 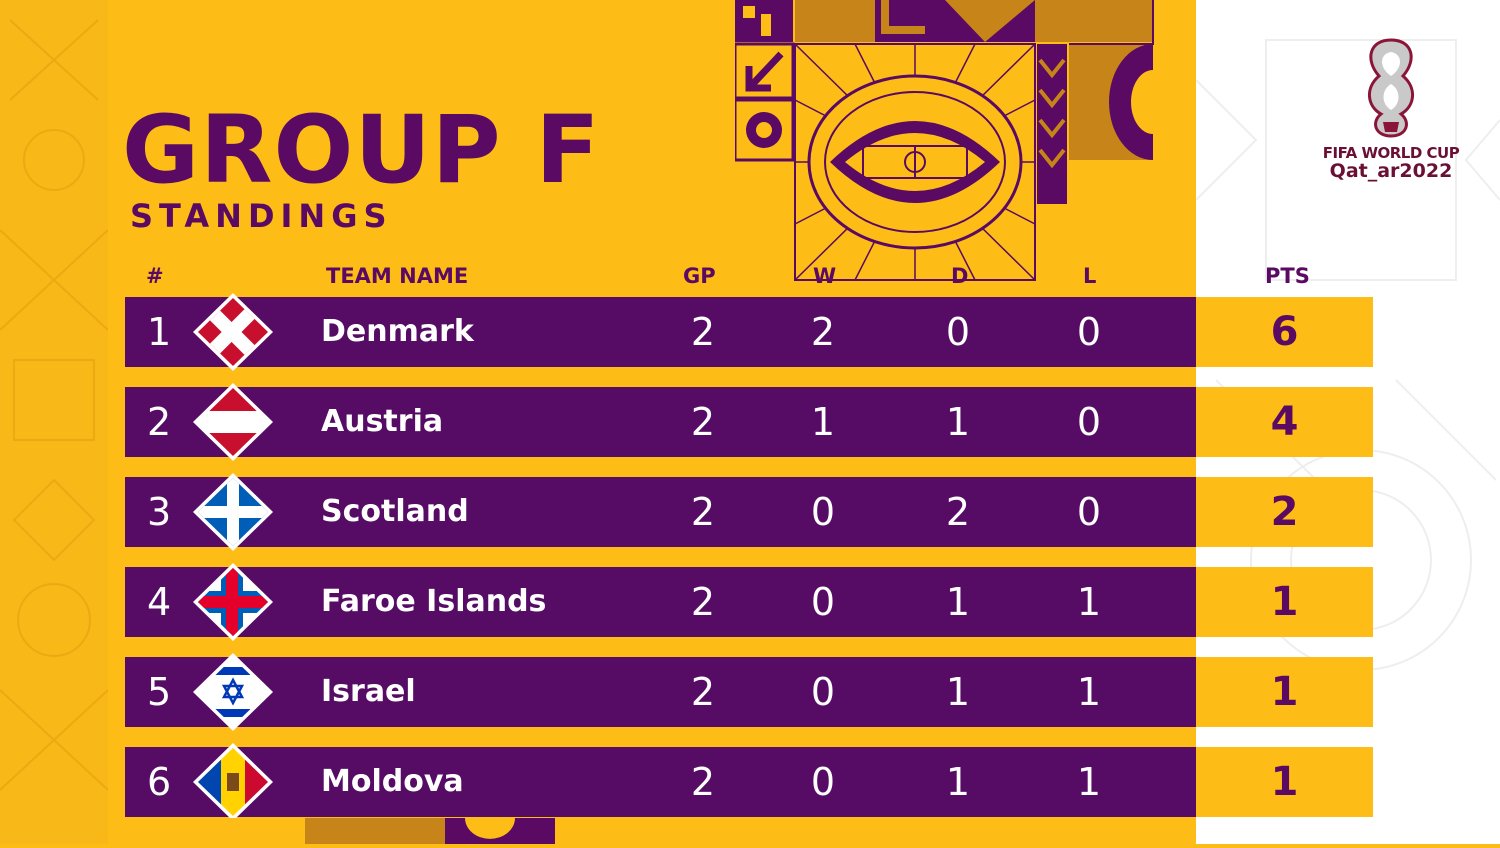 I want to click on points: 6, so click(x=1284, y=332).